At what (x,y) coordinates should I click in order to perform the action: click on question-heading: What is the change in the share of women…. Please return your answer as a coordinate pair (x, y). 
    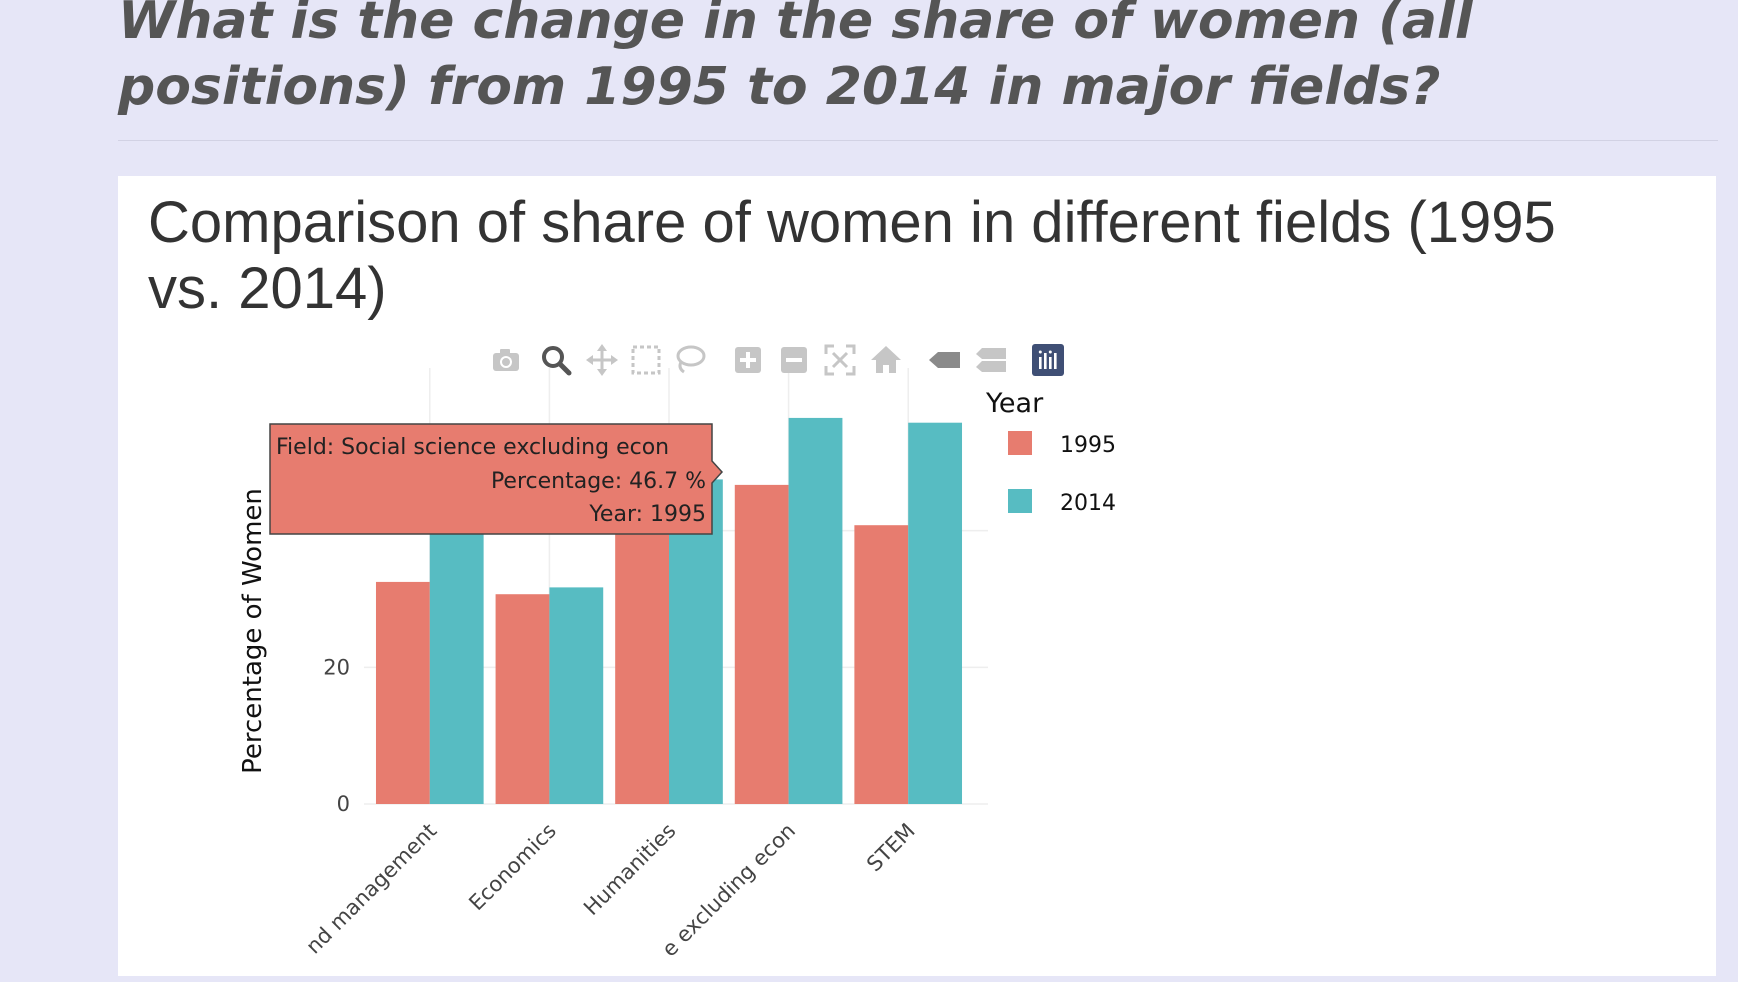
    Looking at the image, I should click on (795, 58).